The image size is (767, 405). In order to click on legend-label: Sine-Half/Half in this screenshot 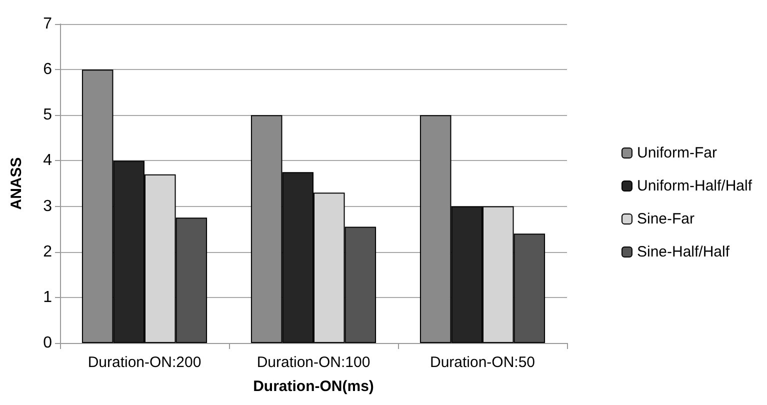, I will do `click(683, 252)`.